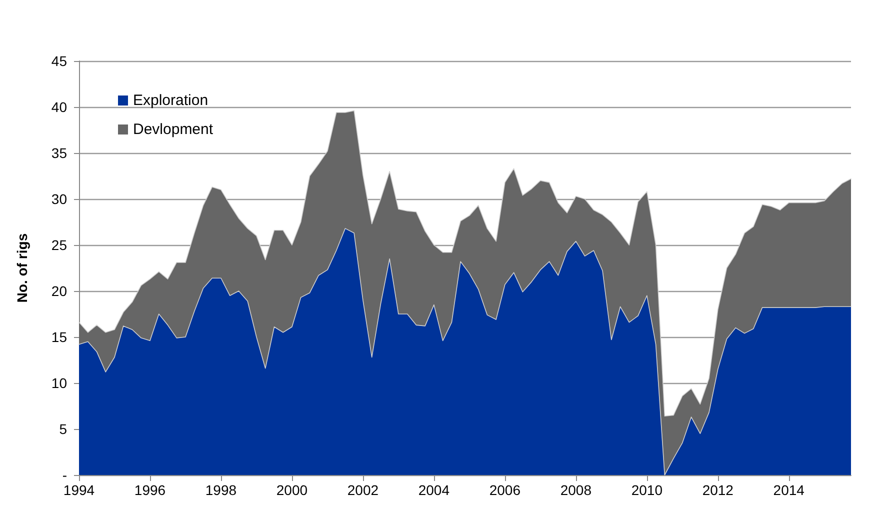 The height and width of the screenshot is (521, 871). What do you see at coordinates (59, 61) in the screenshot?
I see `y-tick-label: 45` at bounding box center [59, 61].